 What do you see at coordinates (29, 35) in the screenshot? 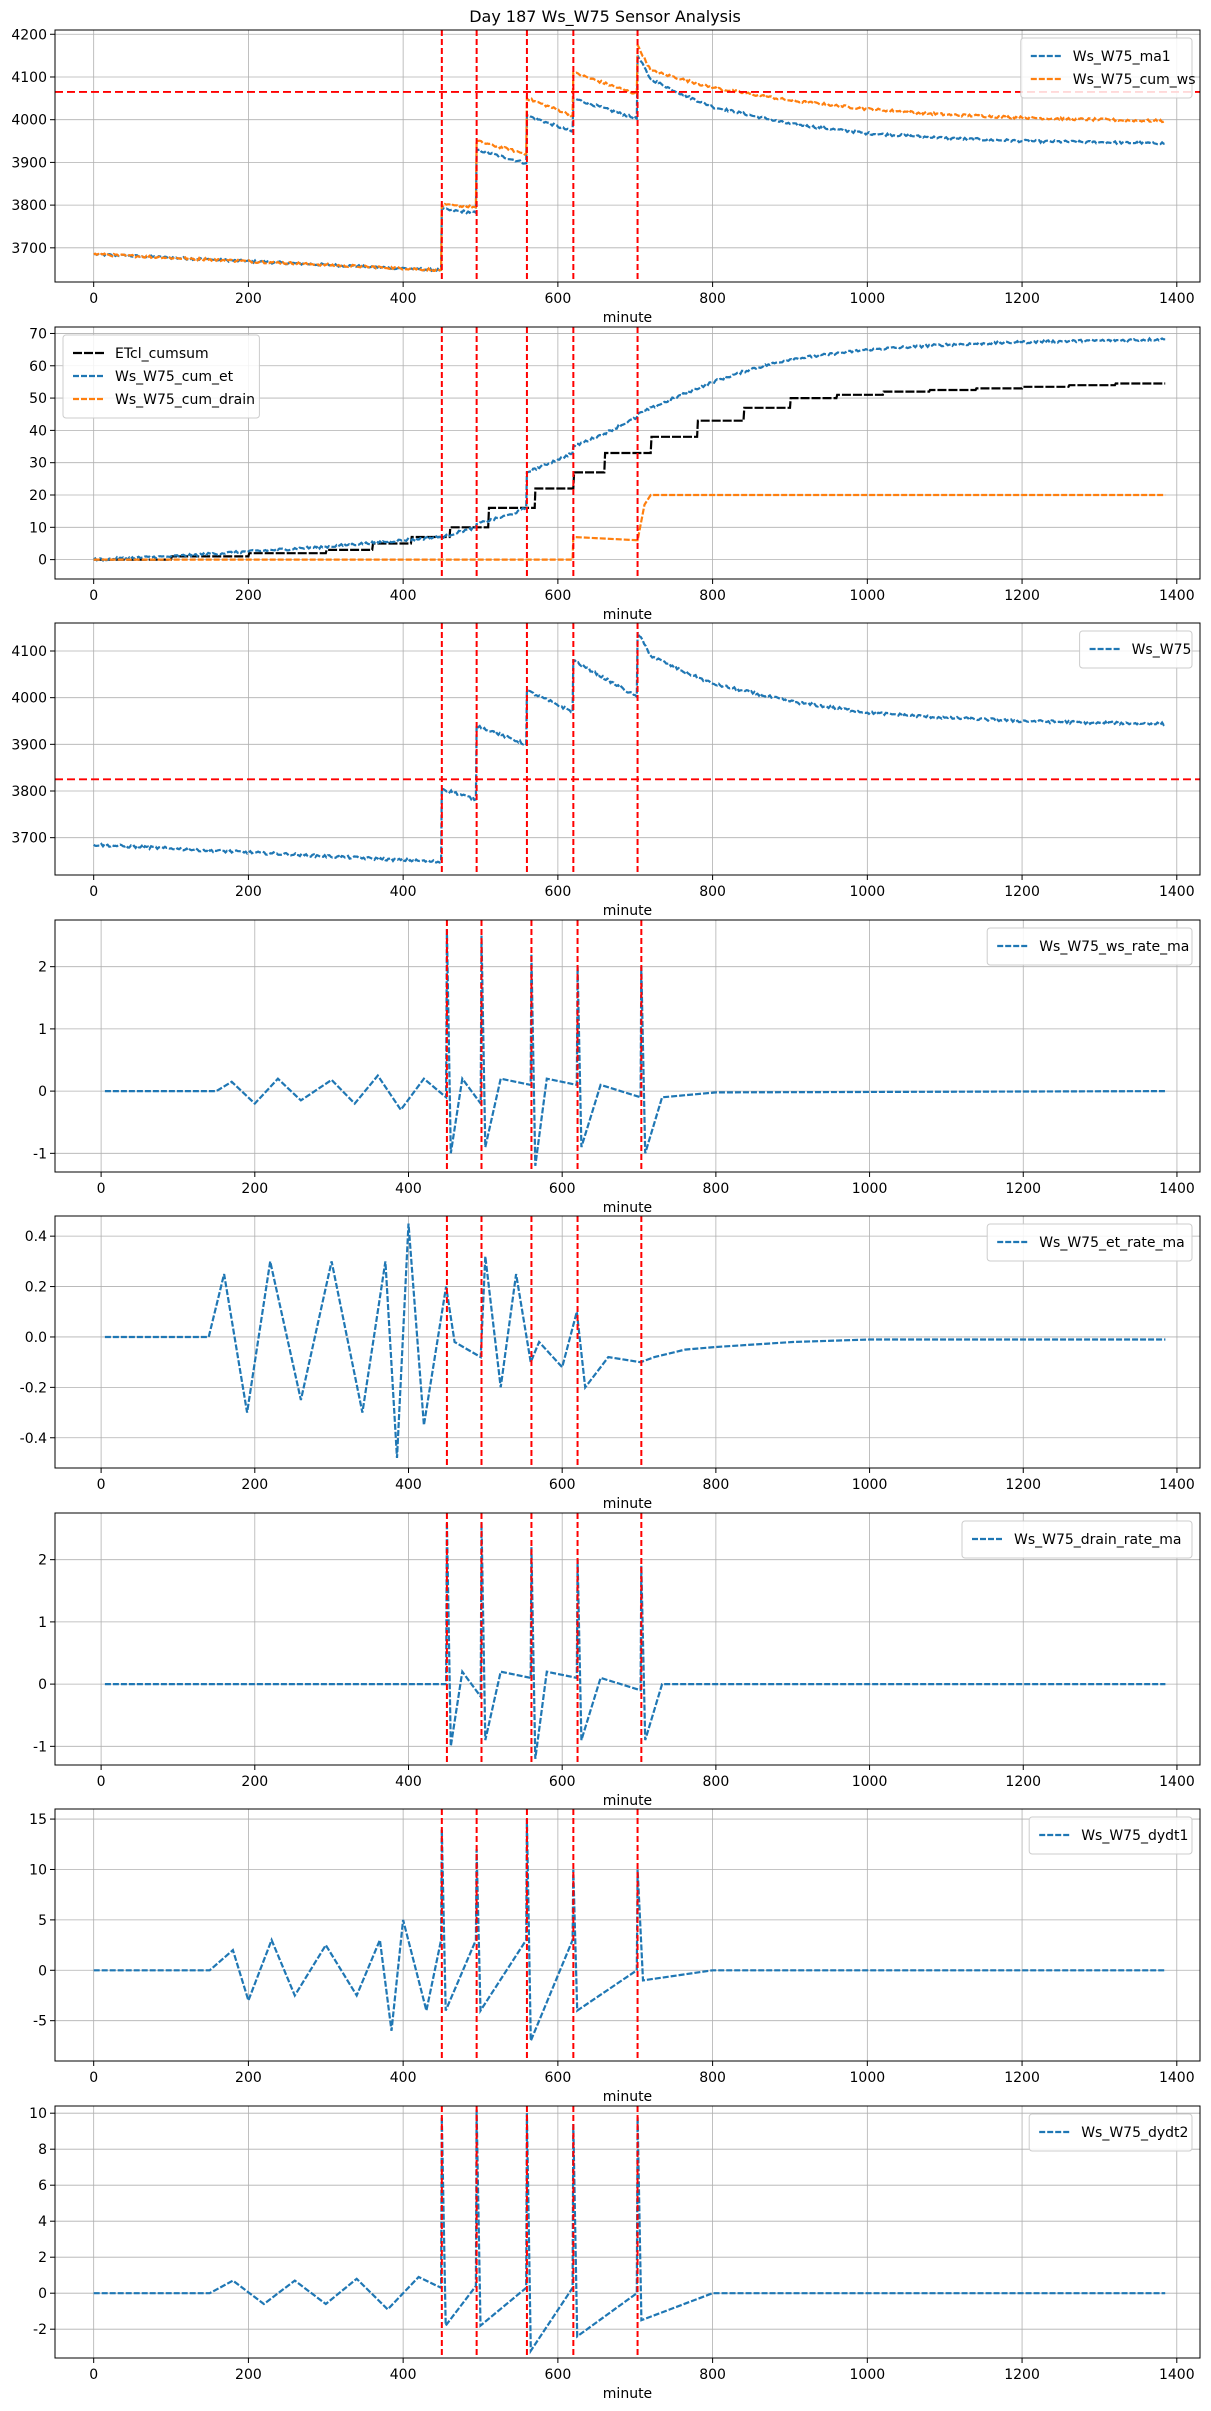
I see `y-tick-label: 4200` at bounding box center [29, 35].